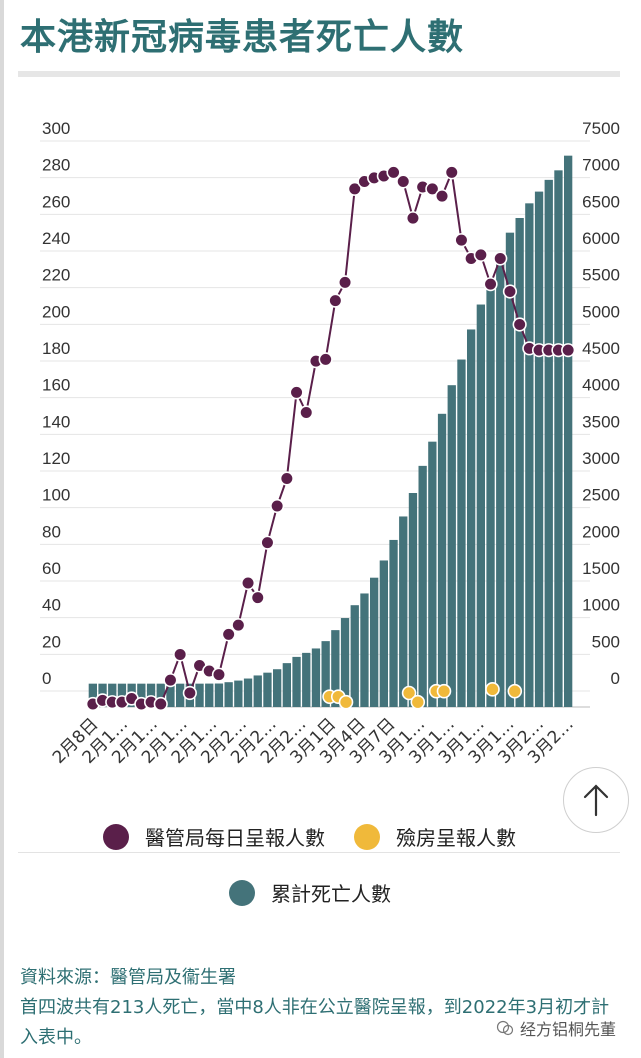  I want to click on left-tick-label: 100, so click(56, 495).